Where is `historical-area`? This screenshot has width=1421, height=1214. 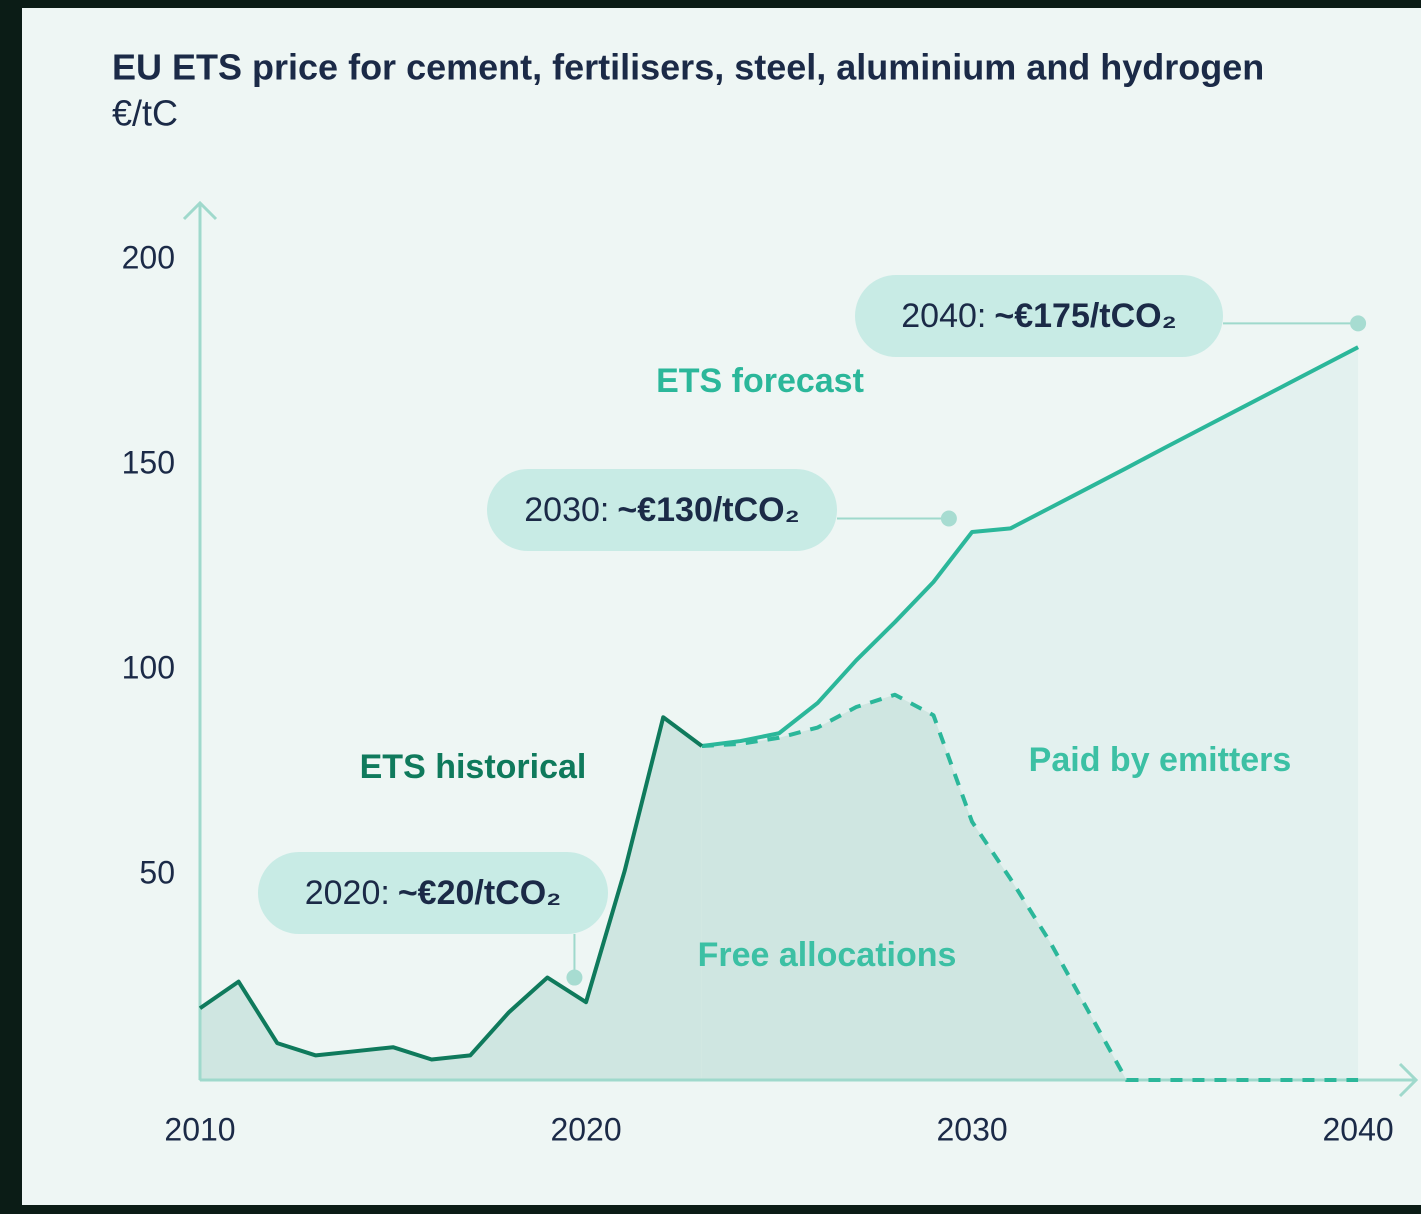 historical-area is located at coordinates (451, 898).